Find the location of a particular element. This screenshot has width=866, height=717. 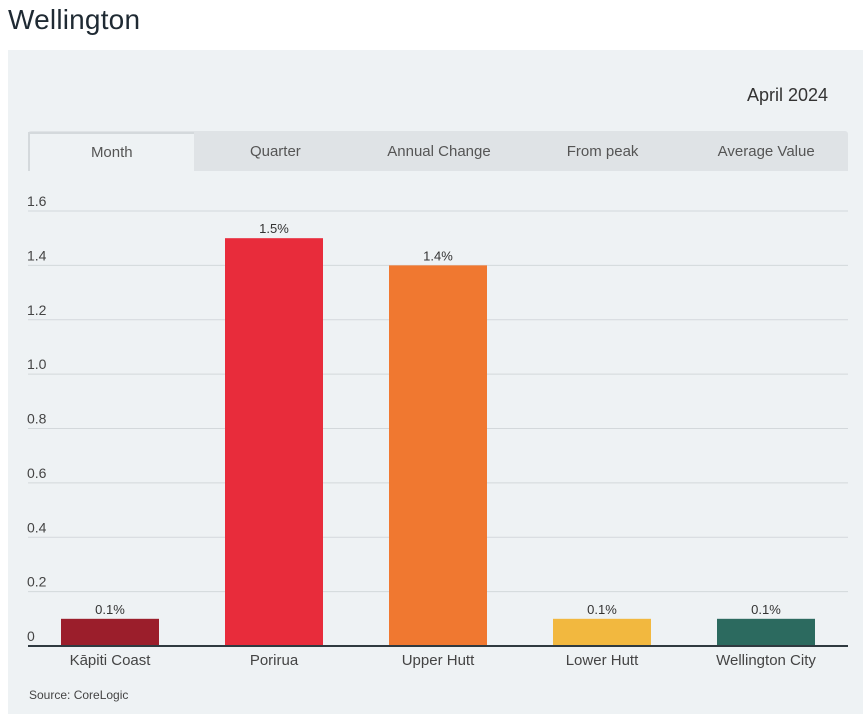

y-tick-label: 0.6 is located at coordinates (37, 473).